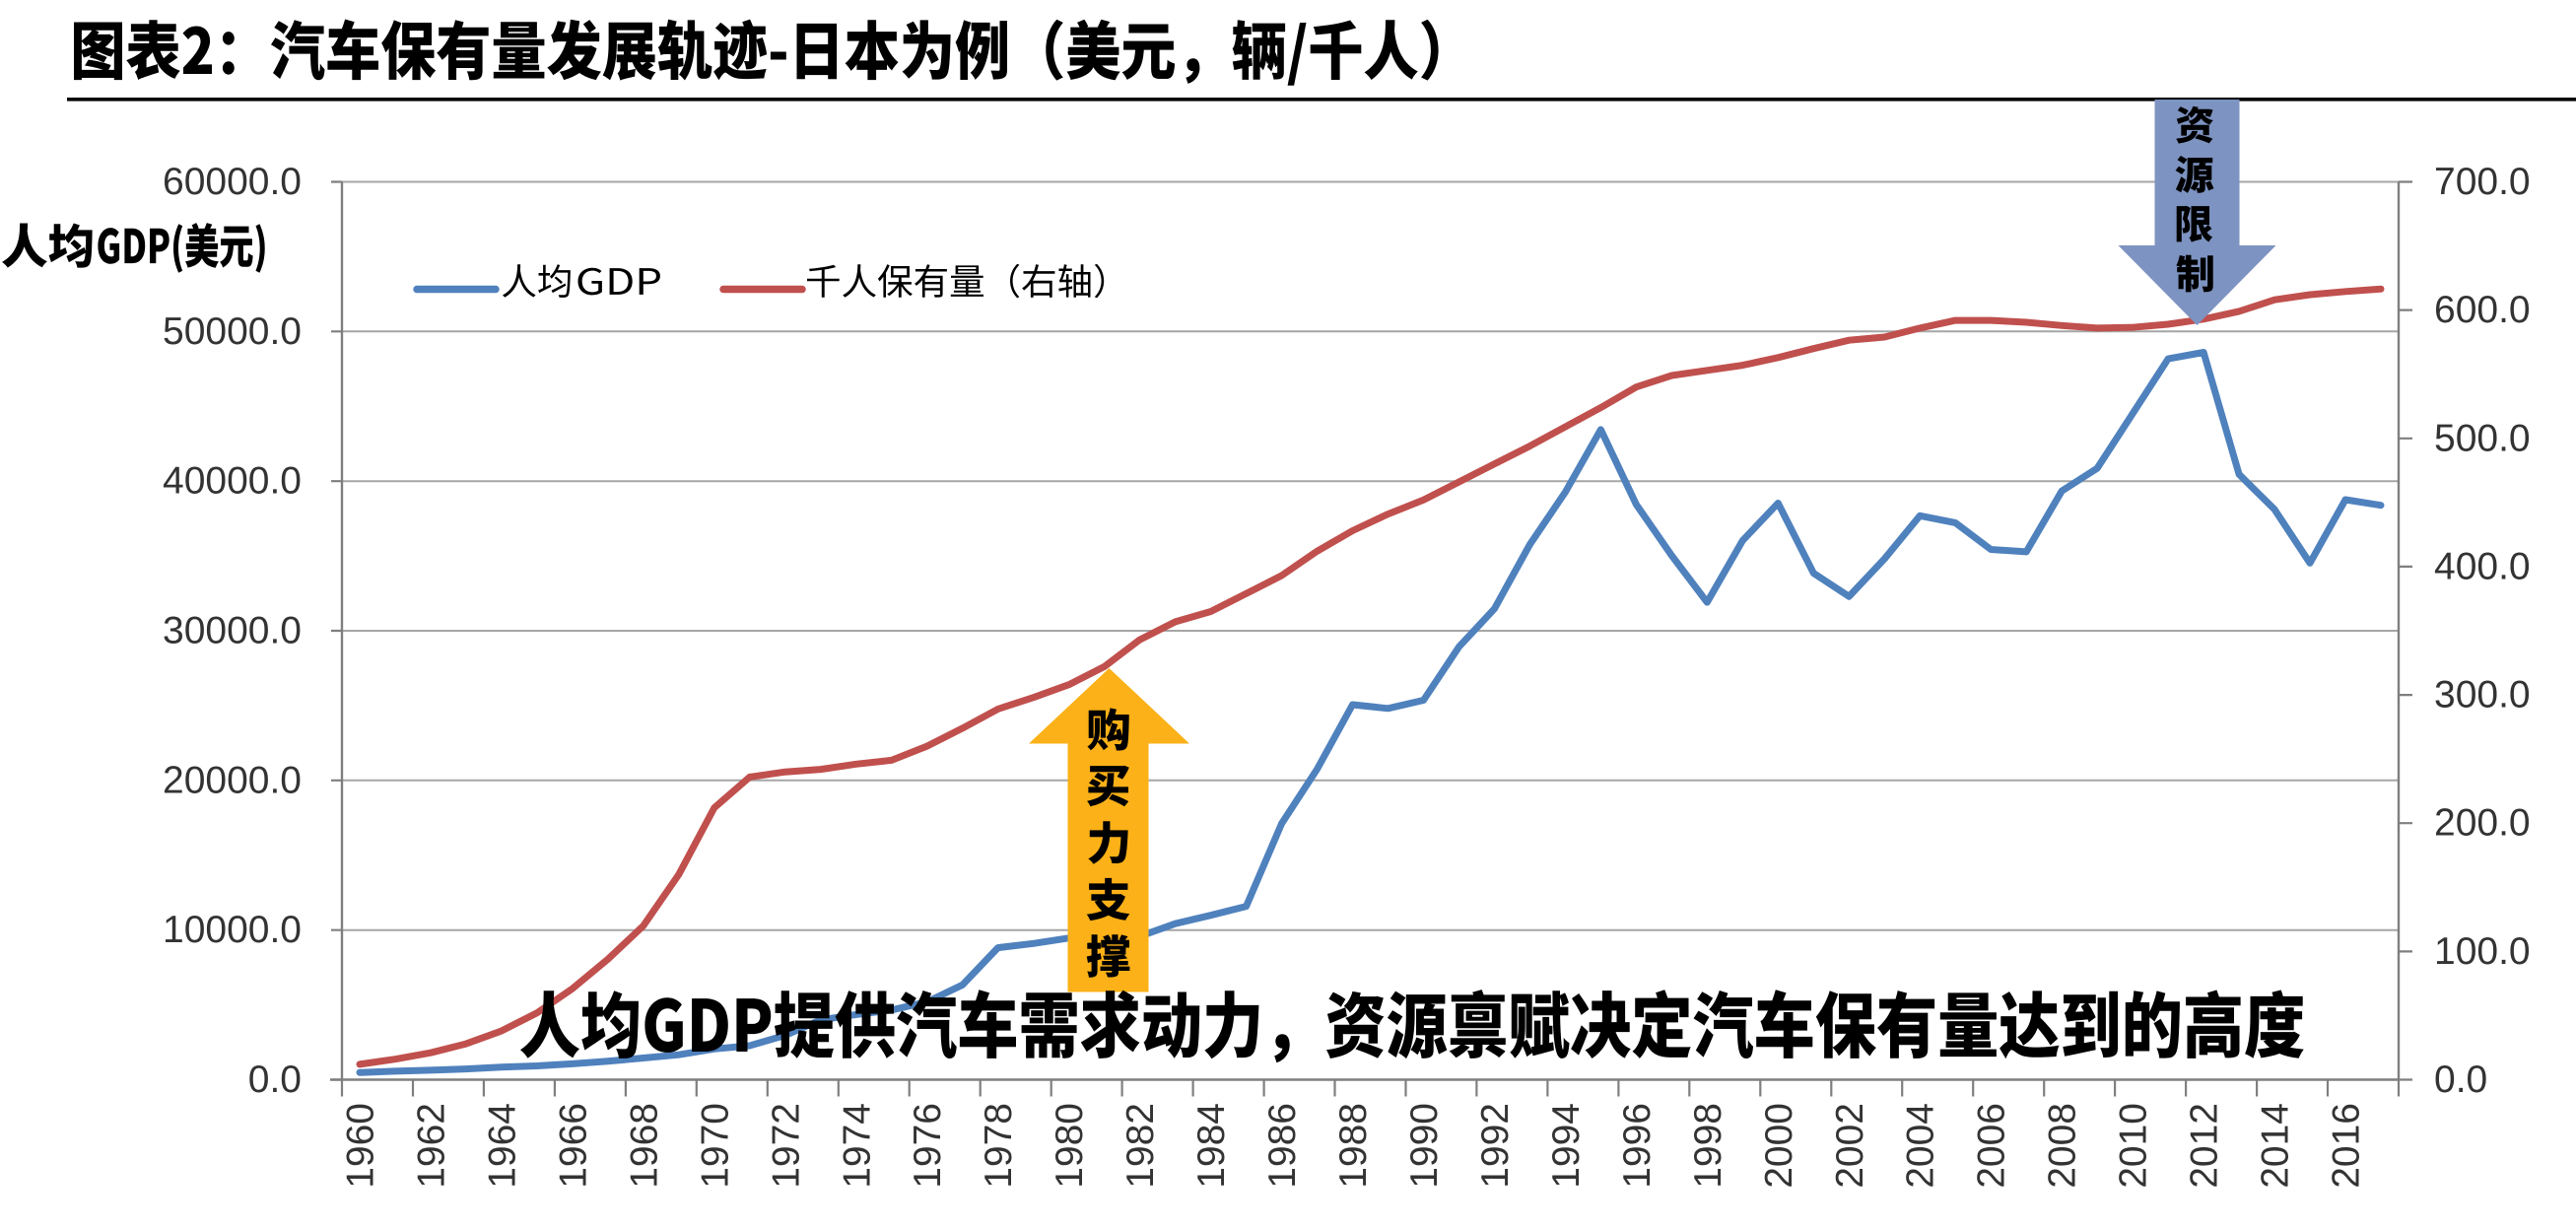  What do you see at coordinates (928, 1146) in the screenshot?
I see `svg-text: 1976` at bounding box center [928, 1146].